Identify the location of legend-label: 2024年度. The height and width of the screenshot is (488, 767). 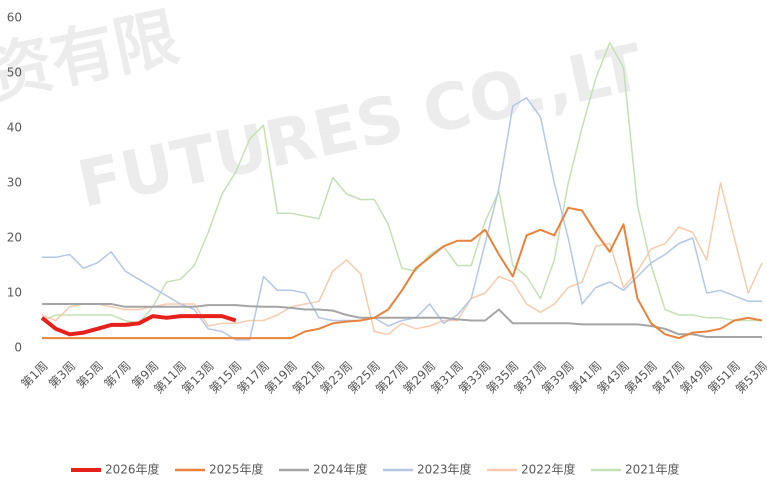
(340, 469).